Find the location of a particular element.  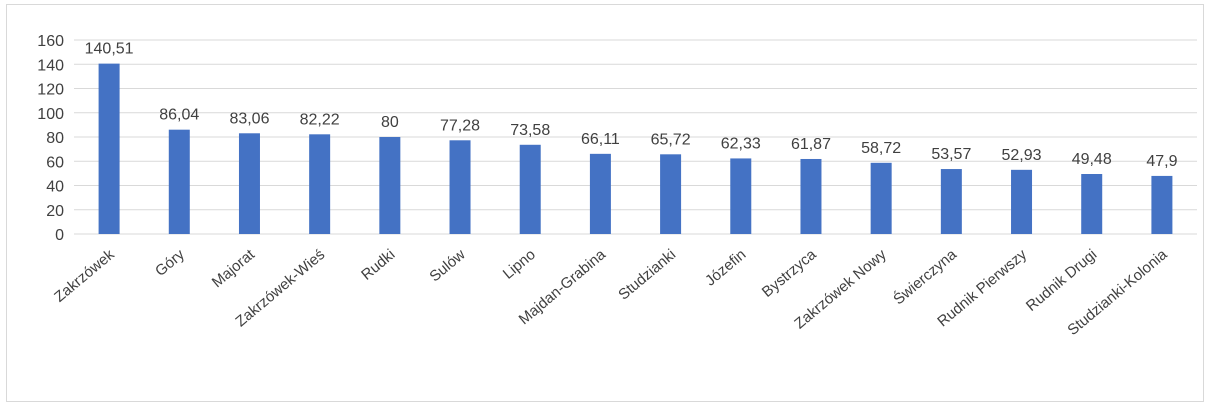

x-tick-label: Bystrzyca is located at coordinates (789, 273).